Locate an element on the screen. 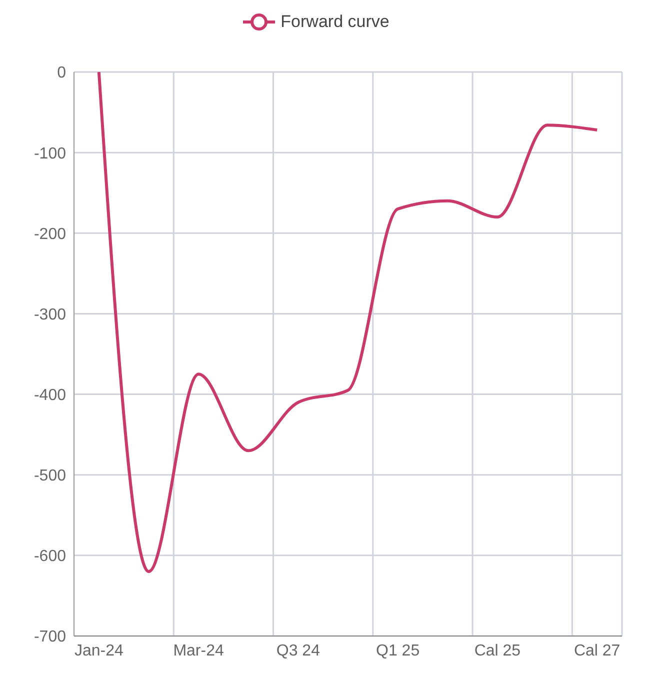 This screenshot has width=646, height=684. x-tick-label: Cal 27 is located at coordinates (597, 651).